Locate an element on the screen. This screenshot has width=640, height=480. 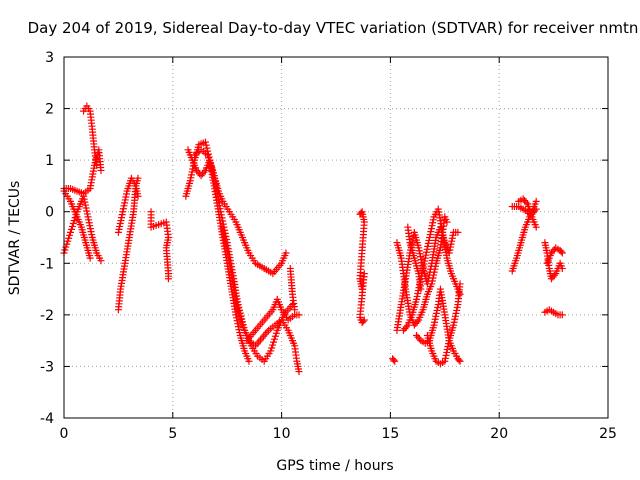
x-tick-label: 20 is located at coordinates (499, 434).